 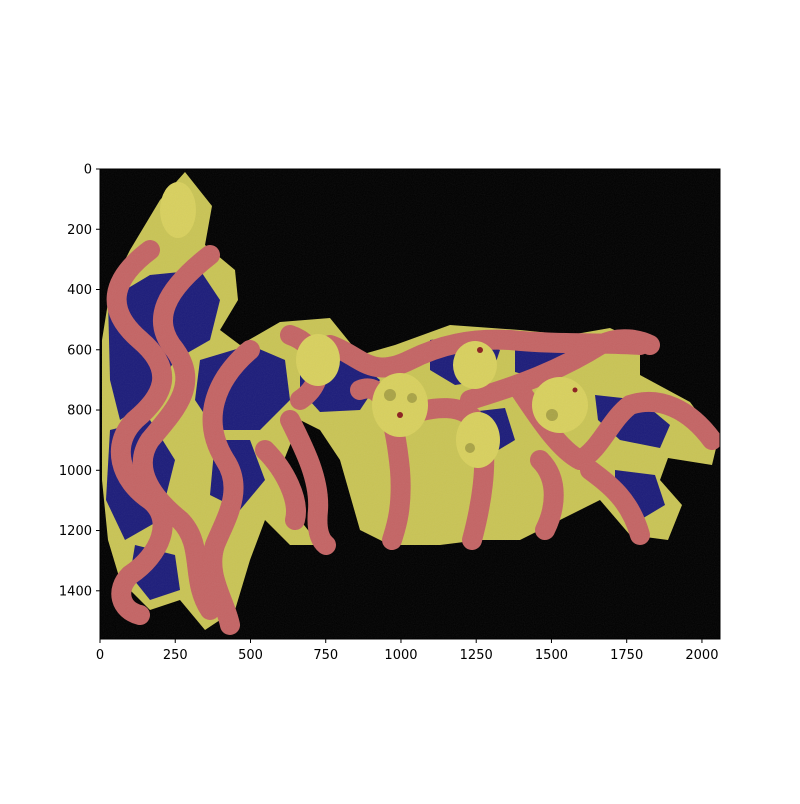 What do you see at coordinates (175, 655) in the screenshot?
I see `x-tick-label: 250` at bounding box center [175, 655].